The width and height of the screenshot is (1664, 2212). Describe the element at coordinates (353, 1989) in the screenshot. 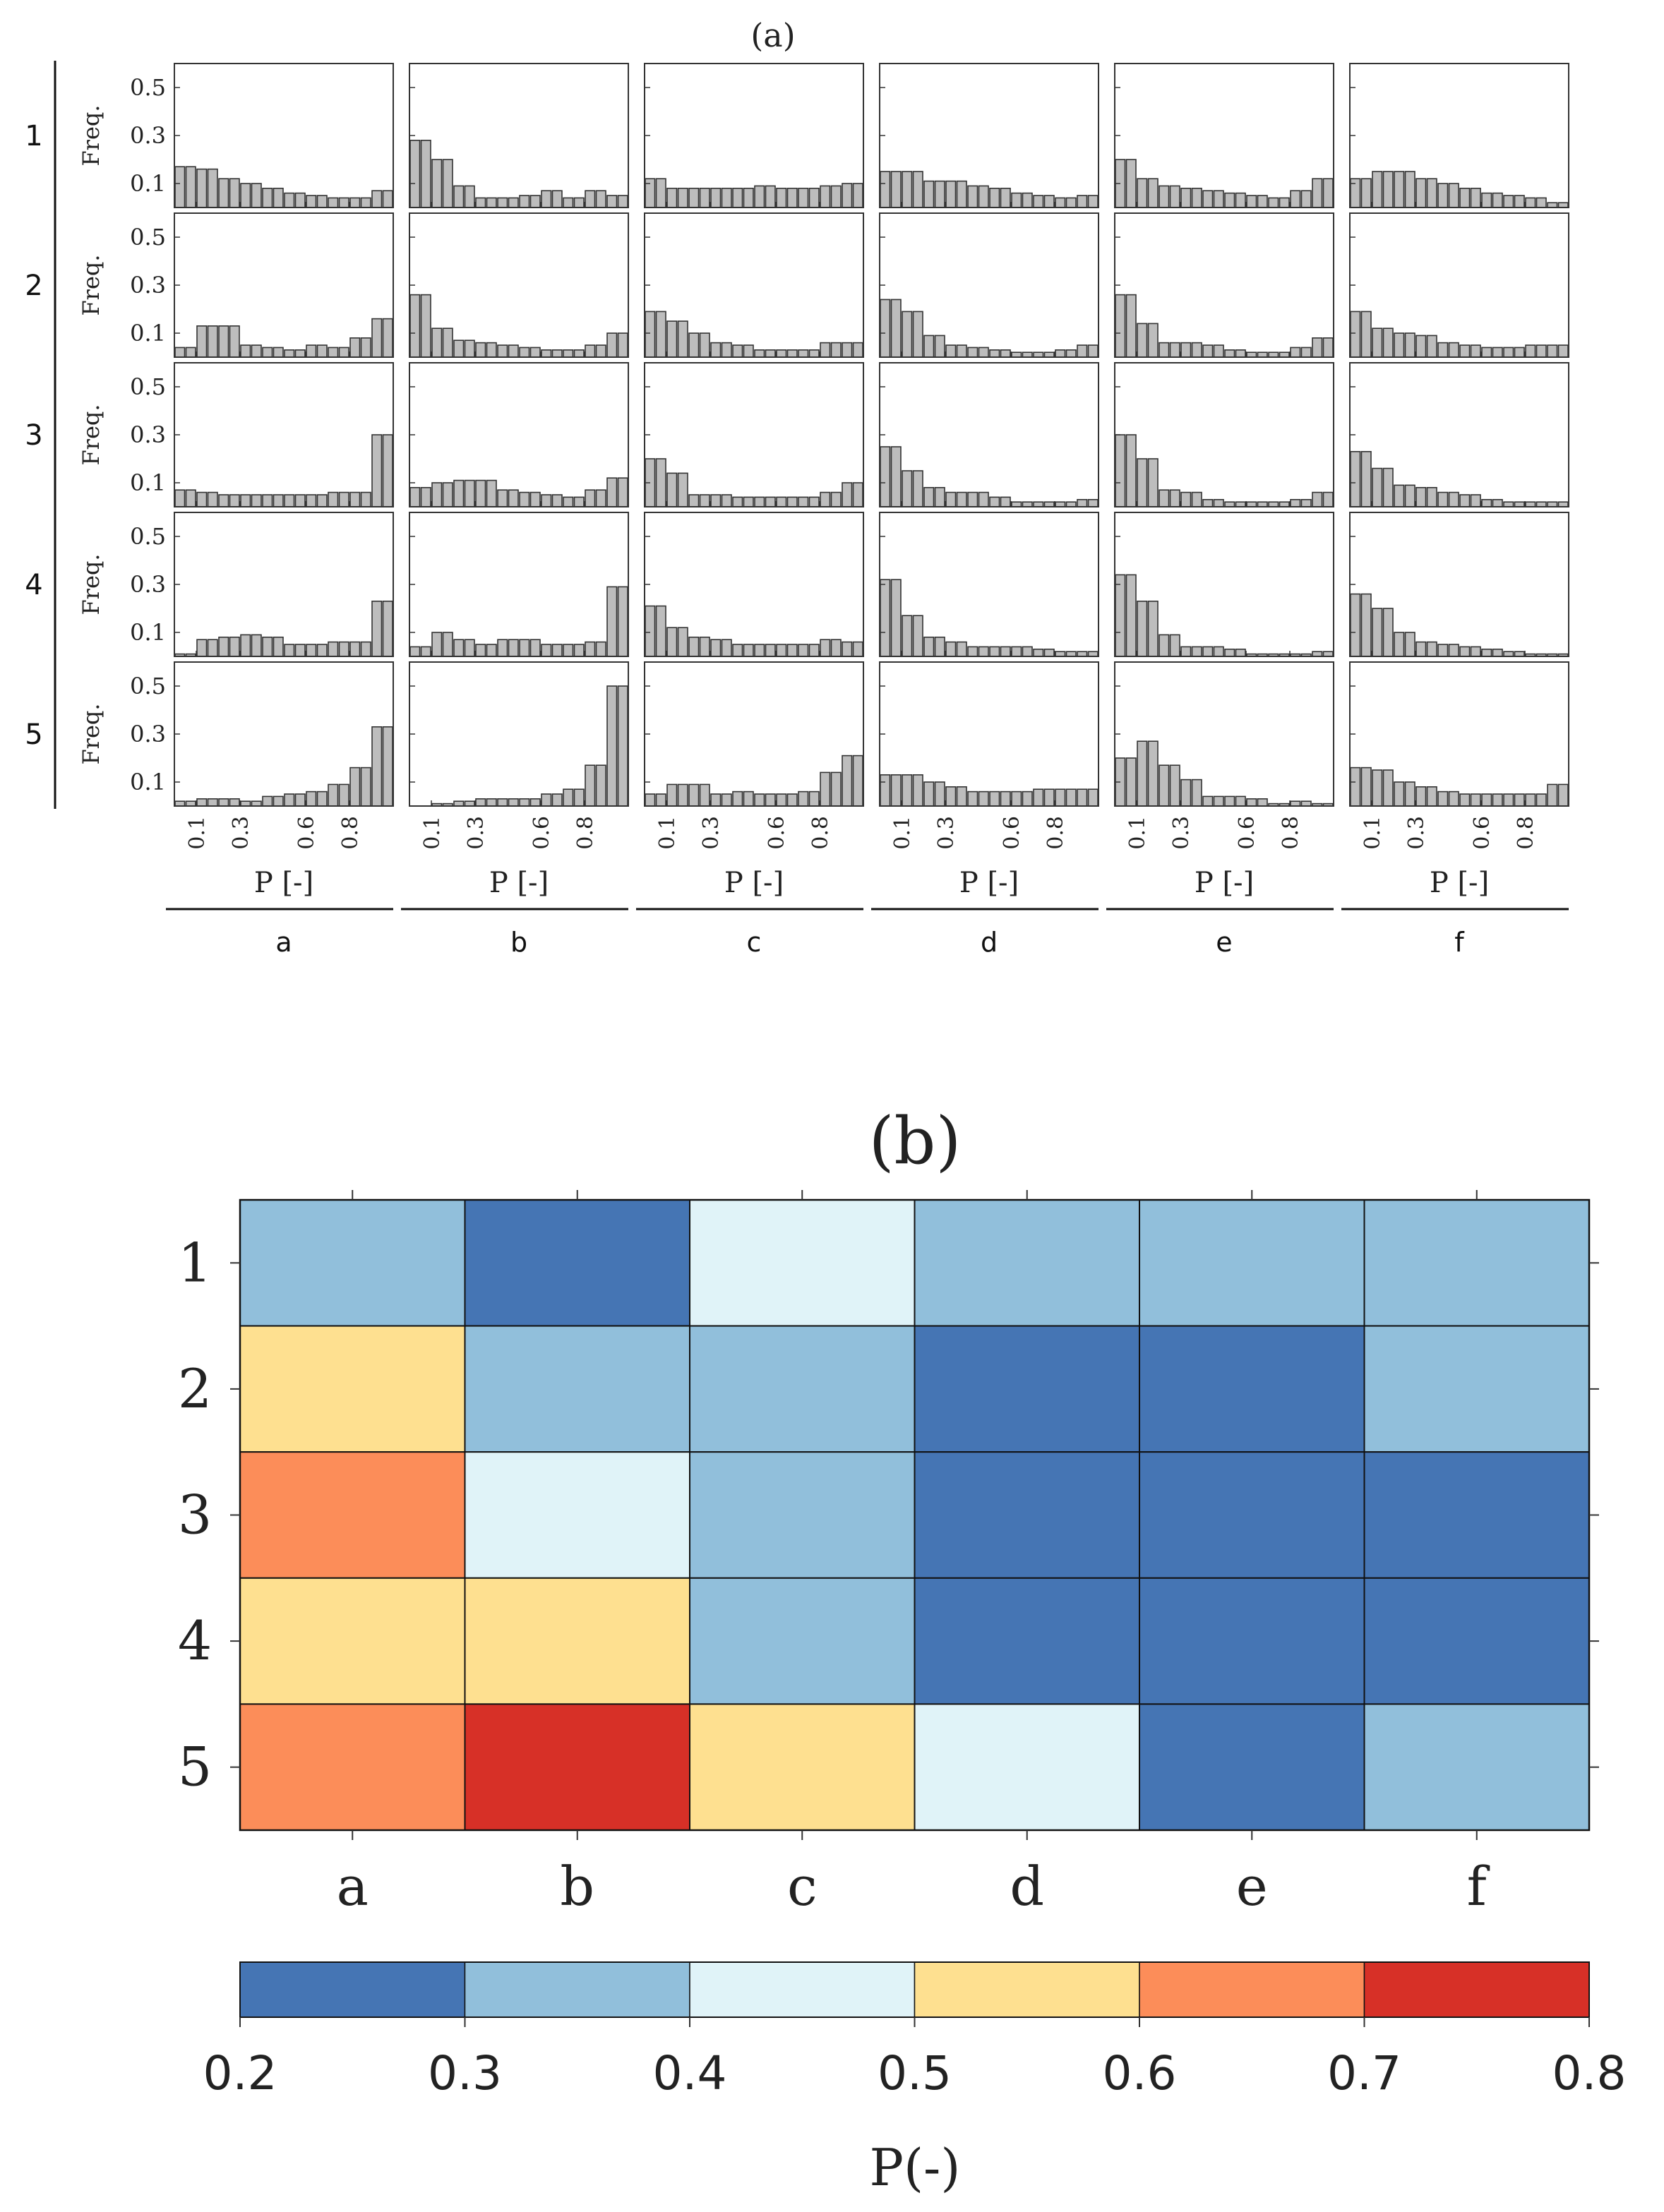

I see `colorbar-bin` at that location.